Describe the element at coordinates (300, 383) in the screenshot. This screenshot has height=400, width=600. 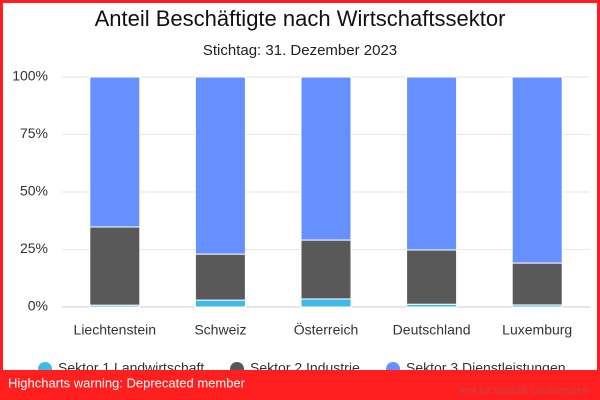
I see `warning-bar` at that location.